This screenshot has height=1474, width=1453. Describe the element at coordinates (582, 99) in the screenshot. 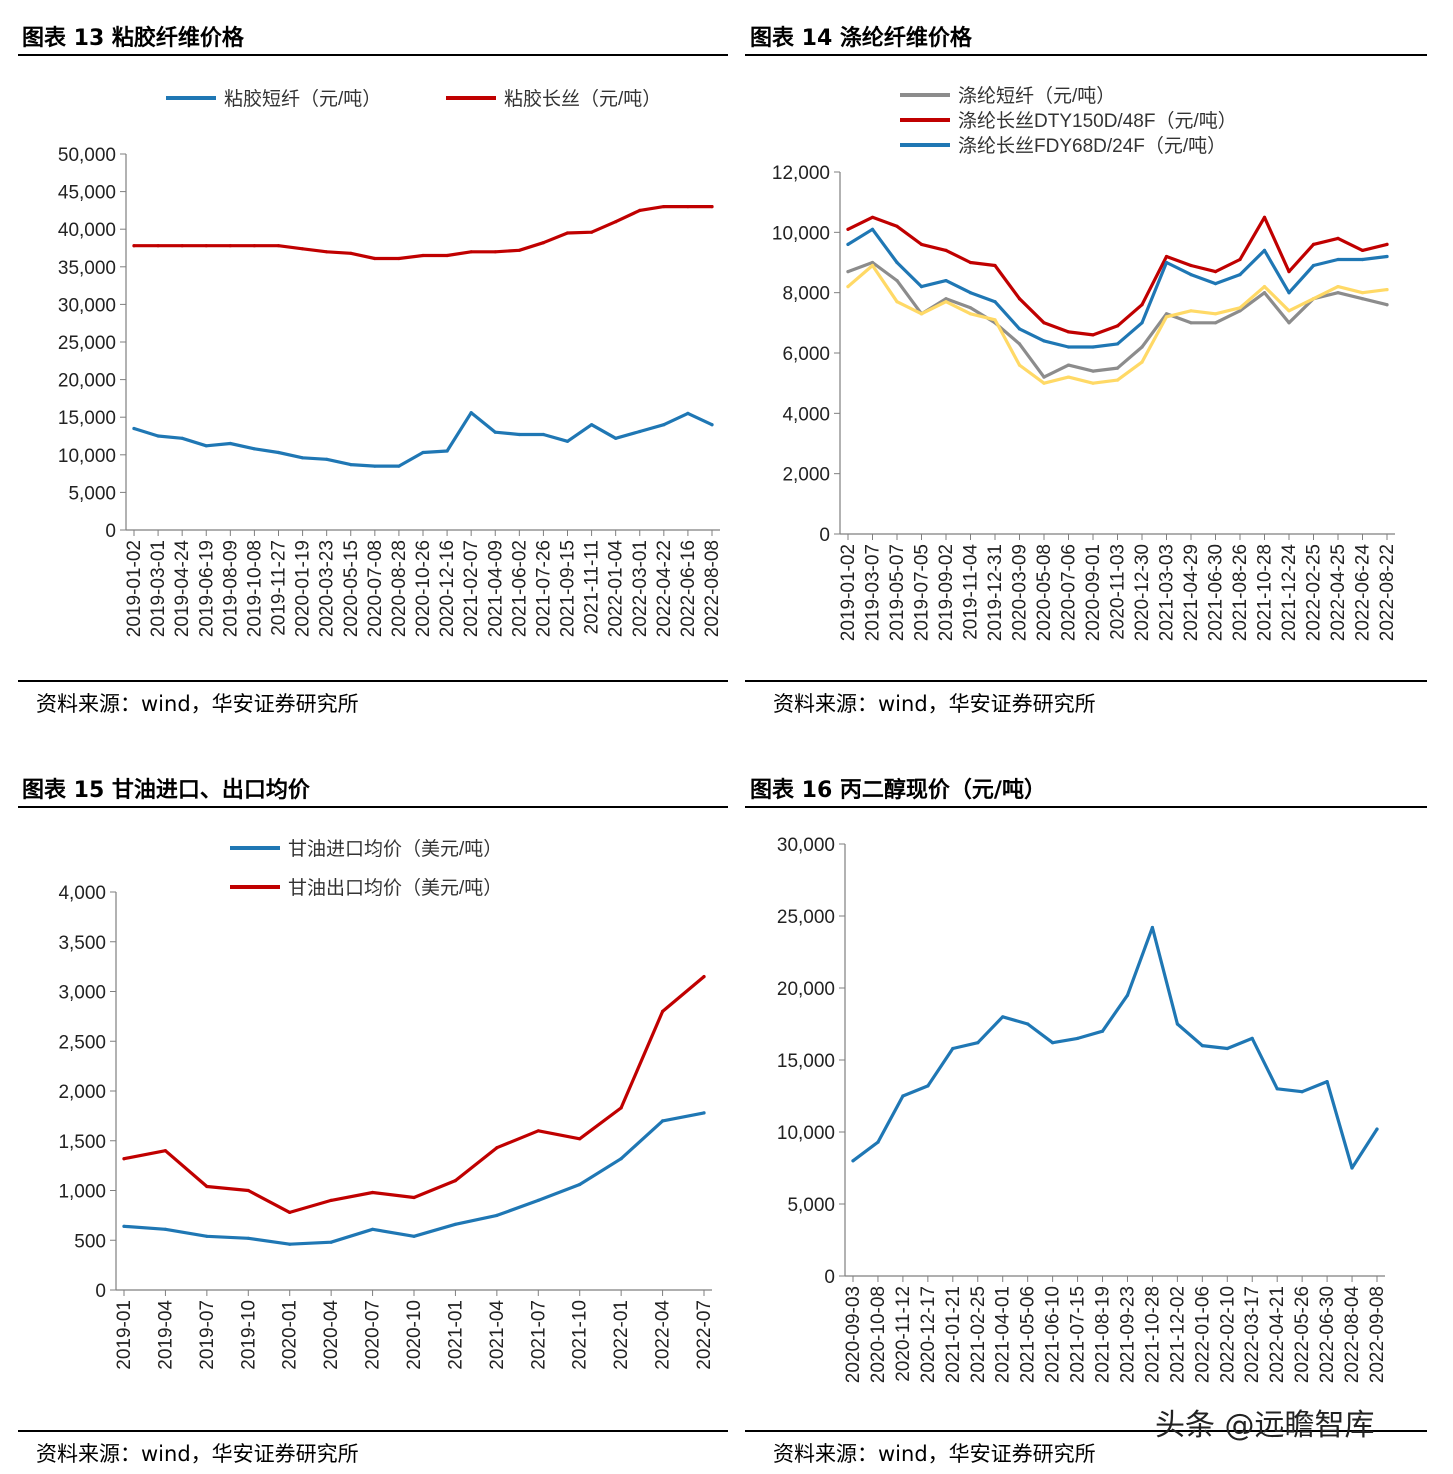

I see `legend-label: 粘胶长丝（元/吨）` at that location.